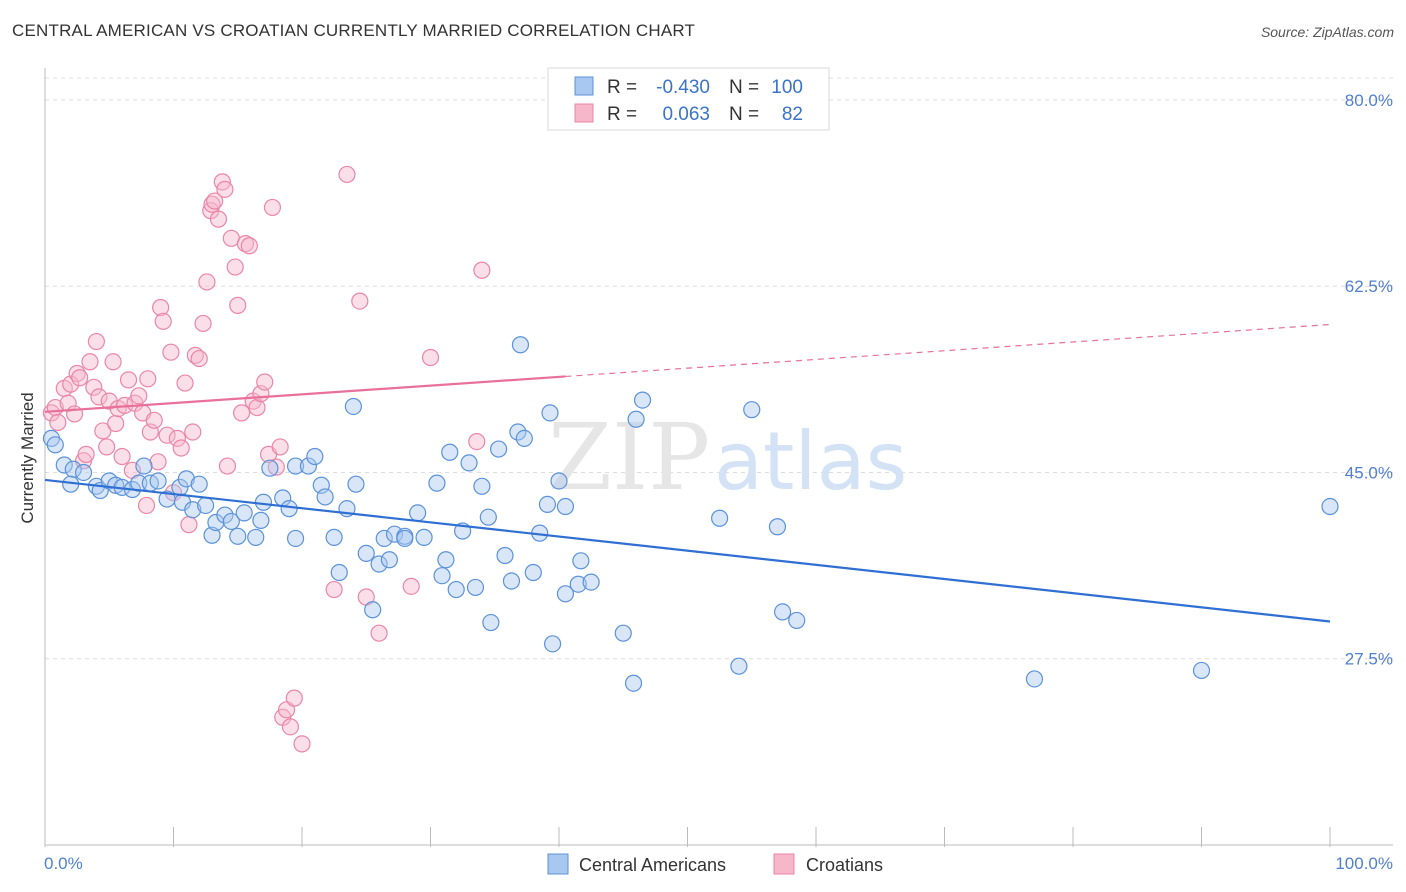 The width and height of the screenshot is (1406, 892). What do you see at coordinates (1369, 100) in the screenshot?
I see `y-tick-label: 80.0%` at bounding box center [1369, 100].